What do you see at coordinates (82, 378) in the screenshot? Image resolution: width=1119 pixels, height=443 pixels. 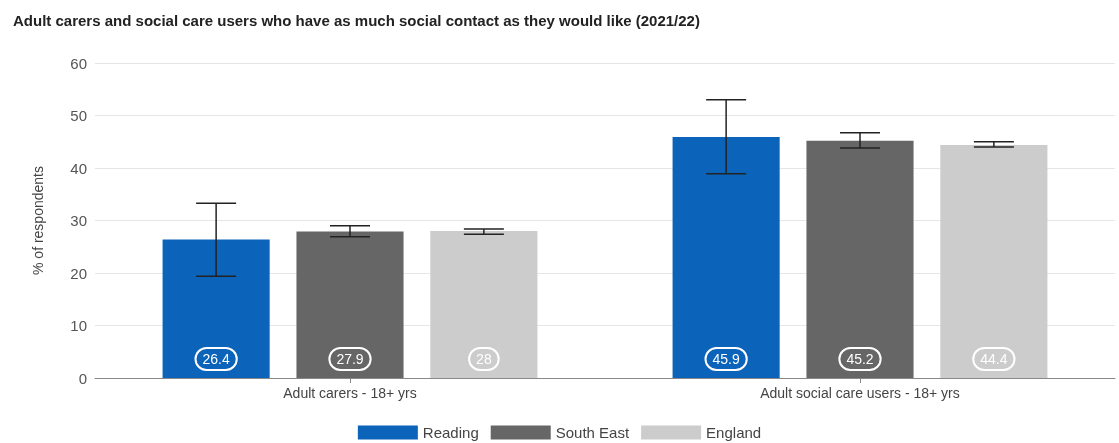 I see `y-tick-label: 0` at bounding box center [82, 378].